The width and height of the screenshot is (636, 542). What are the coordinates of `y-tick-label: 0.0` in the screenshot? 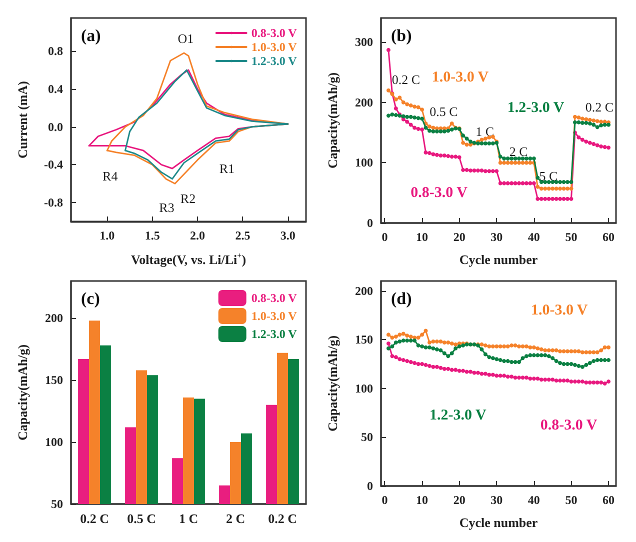 It's located at (55, 127).